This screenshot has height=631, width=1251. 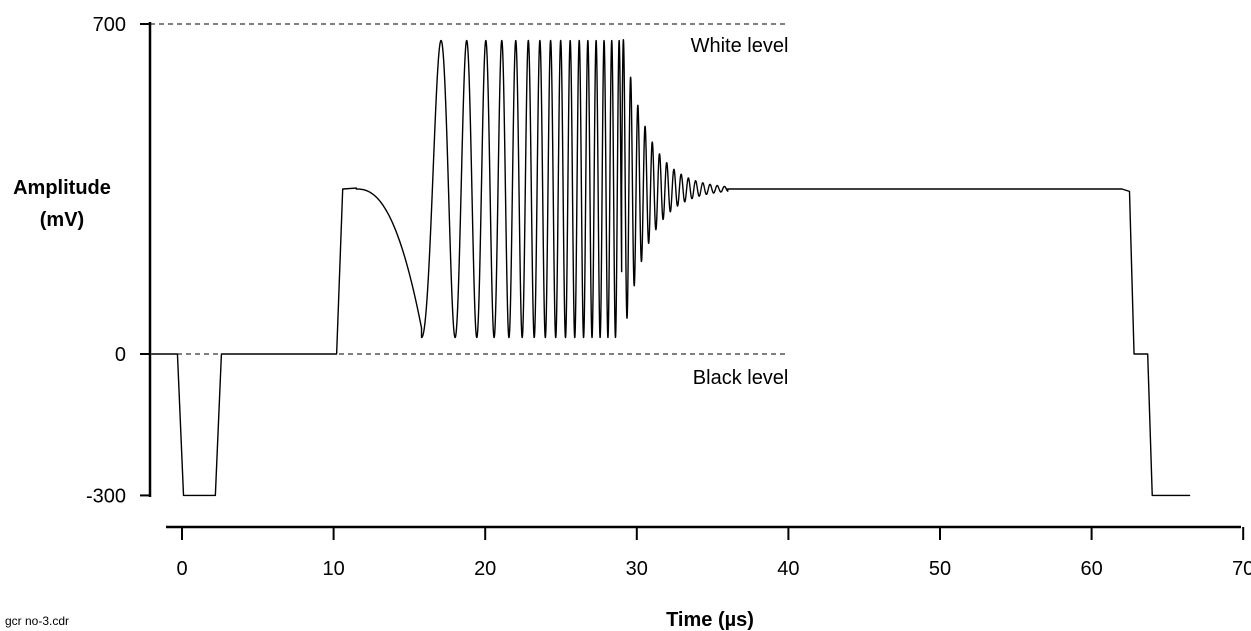 What do you see at coordinates (37, 621) in the screenshot?
I see `footer-note: gcr no-3.cdr` at bounding box center [37, 621].